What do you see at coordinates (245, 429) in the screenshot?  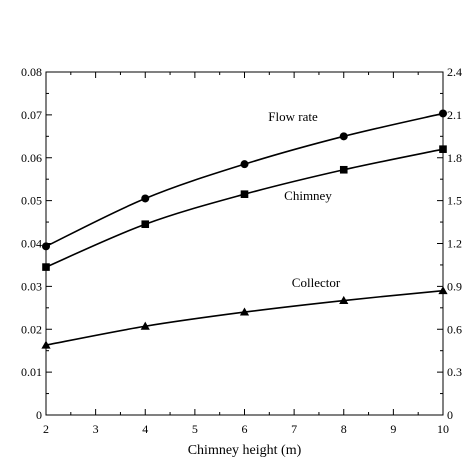 I see `x-tick-label: 6` at bounding box center [245, 429].